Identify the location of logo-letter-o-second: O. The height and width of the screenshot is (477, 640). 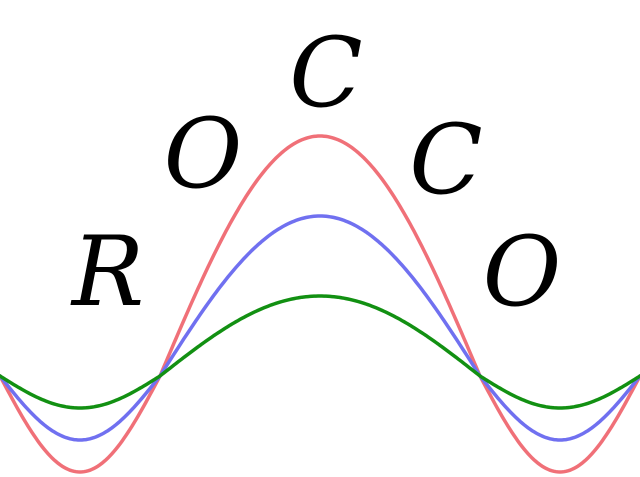
(522, 272).